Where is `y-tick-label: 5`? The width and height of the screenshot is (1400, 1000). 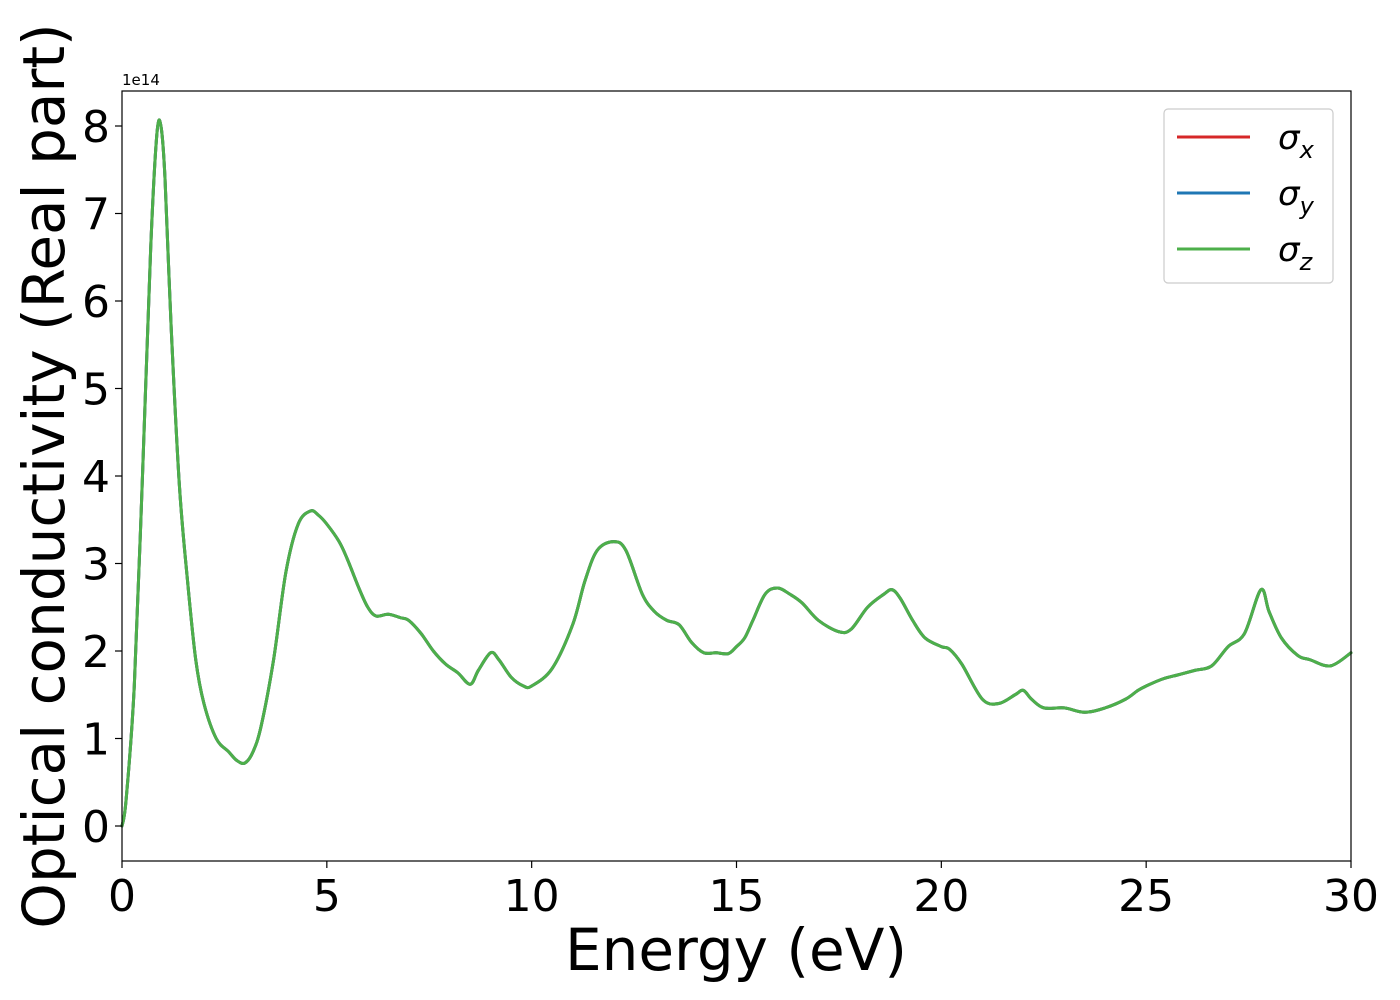 y-tick-label: 5 is located at coordinates (96, 390).